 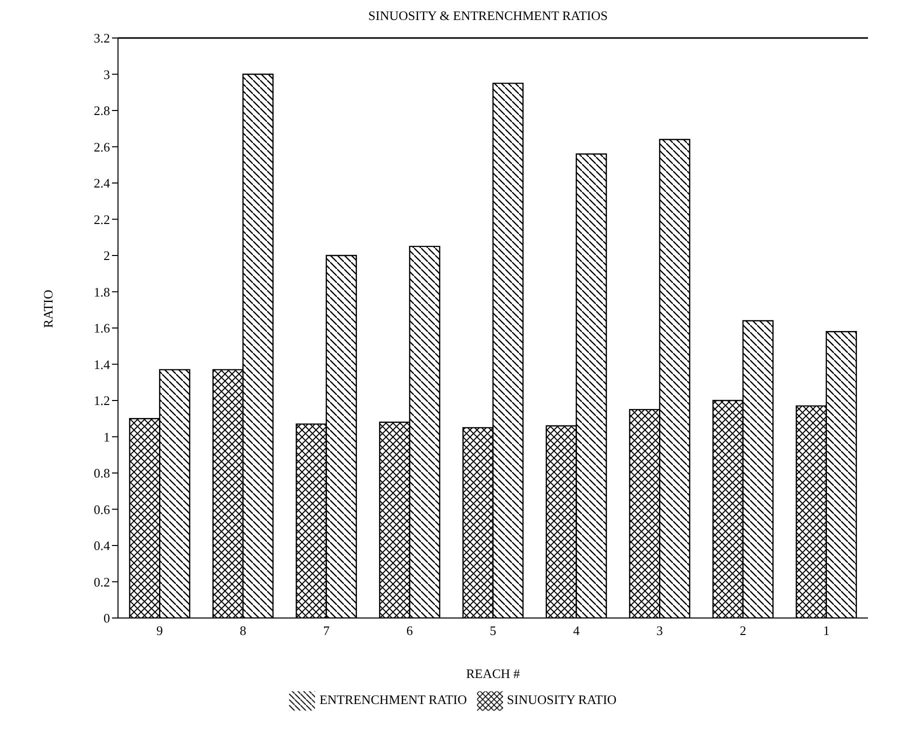 I want to click on legend-label: ENTRENCHMENT RATIO, so click(x=393, y=699).